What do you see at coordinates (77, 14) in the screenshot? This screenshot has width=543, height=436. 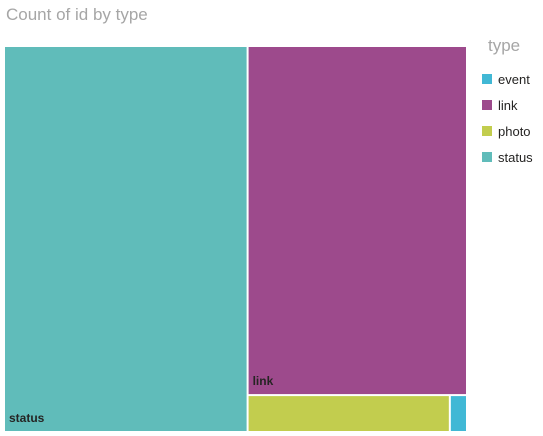 I see `chart-title: Count of id by type` at bounding box center [77, 14].